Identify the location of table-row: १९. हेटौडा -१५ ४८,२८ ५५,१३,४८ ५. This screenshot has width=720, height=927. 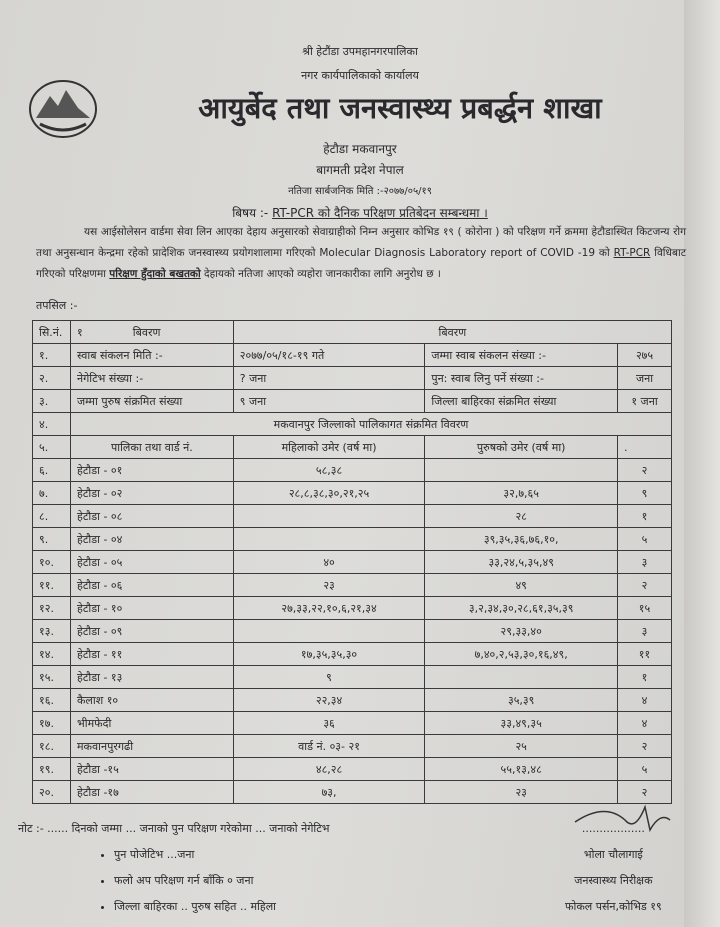
(352, 769).